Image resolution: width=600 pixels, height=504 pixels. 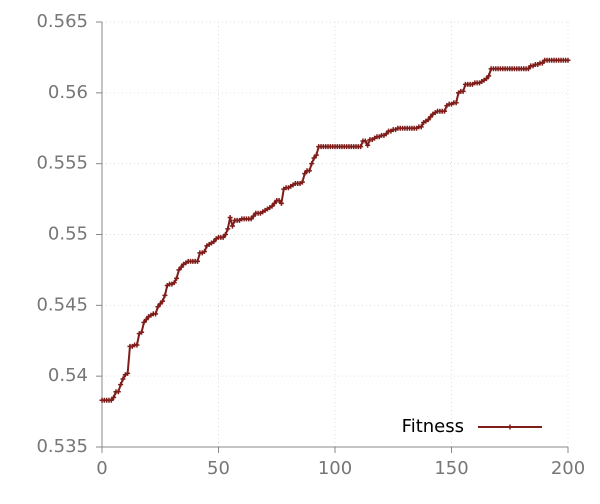 I want to click on x-tick-label: 200, so click(x=568, y=468).